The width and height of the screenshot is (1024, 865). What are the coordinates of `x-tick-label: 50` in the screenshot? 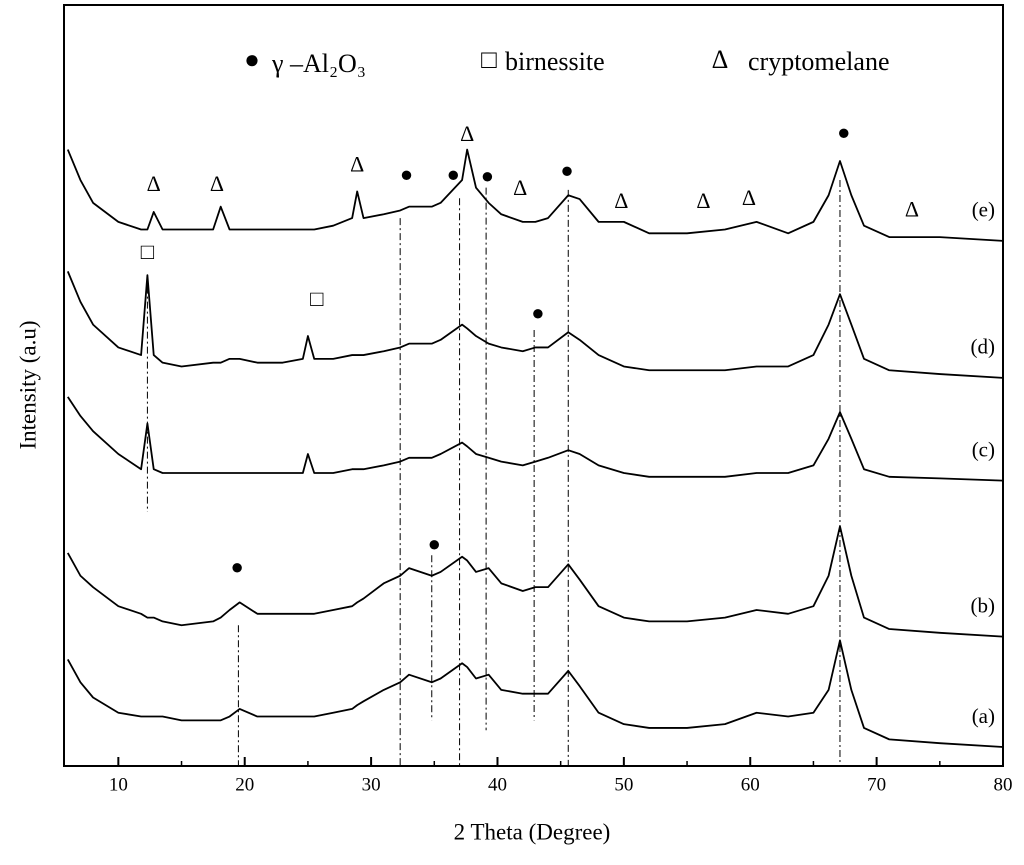 It's located at (623, 784).